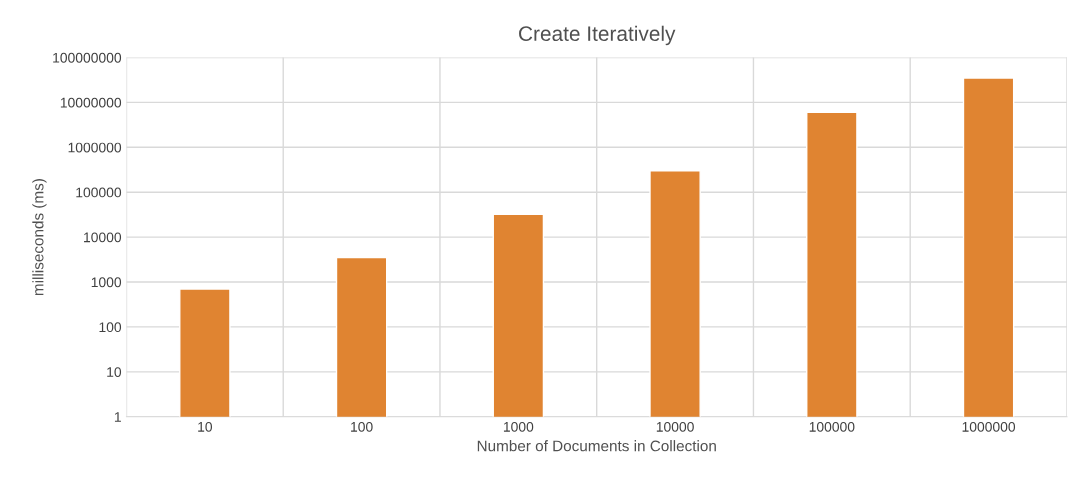  What do you see at coordinates (989, 426) in the screenshot?
I see `x-tick-label: 1000000` at bounding box center [989, 426].